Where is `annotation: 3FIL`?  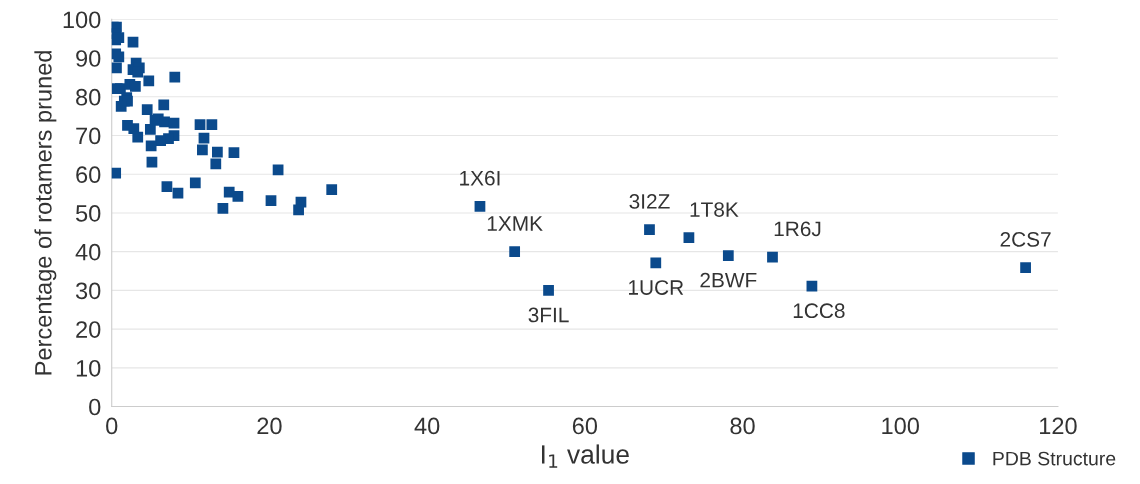 annotation: 3FIL is located at coordinates (548, 315).